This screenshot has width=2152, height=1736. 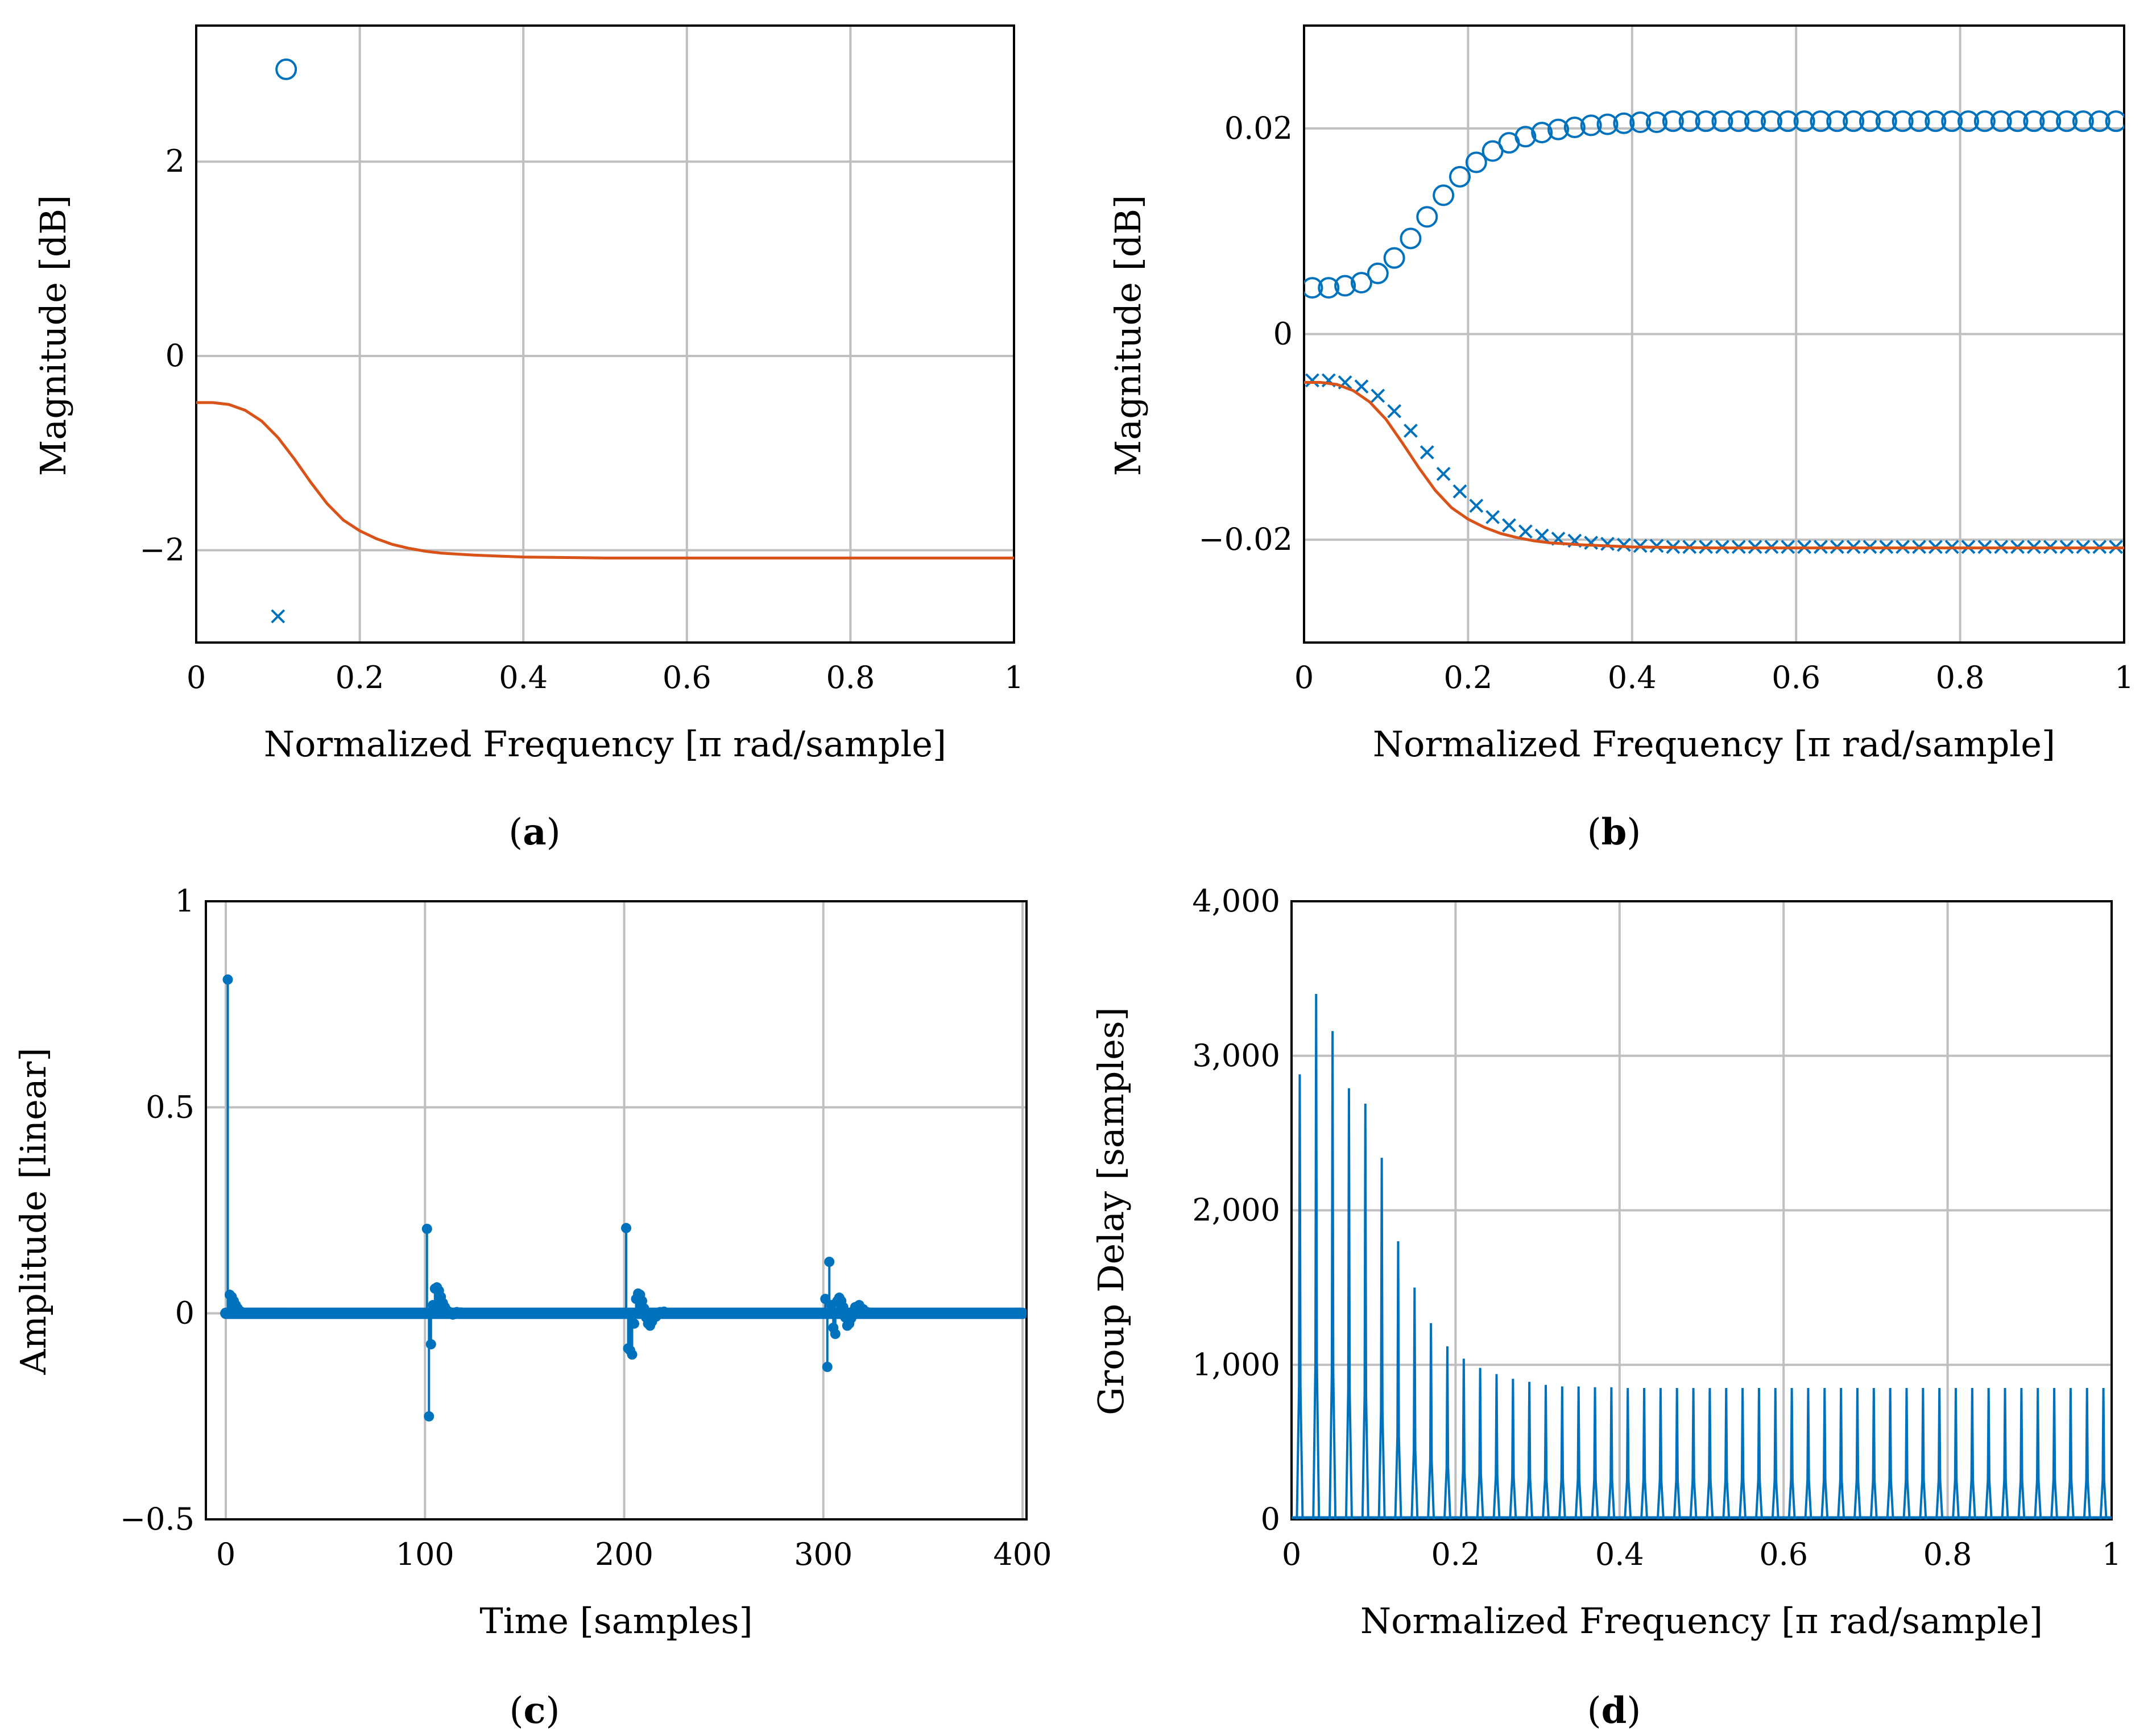 What do you see at coordinates (624, 1554) in the screenshot?
I see `x-tick-label: 200` at bounding box center [624, 1554].